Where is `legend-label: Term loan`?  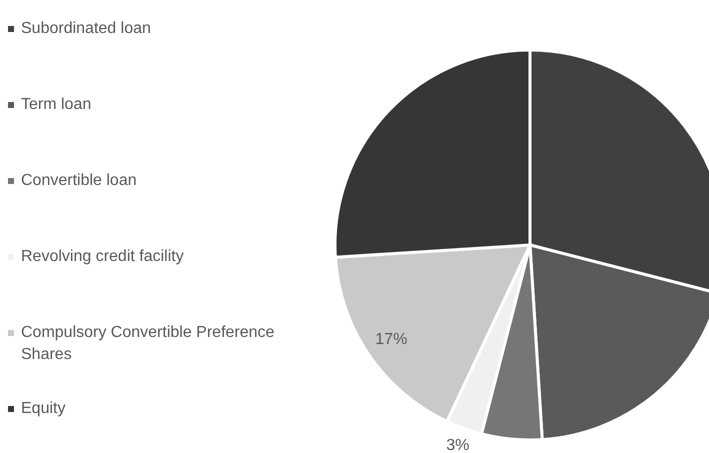
legend-label: Term loan is located at coordinates (56, 105).